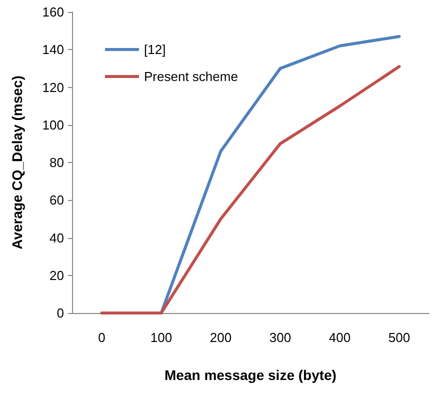  What do you see at coordinates (339, 337) in the screenshot?
I see `x-tick-label: 400` at bounding box center [339, 337].